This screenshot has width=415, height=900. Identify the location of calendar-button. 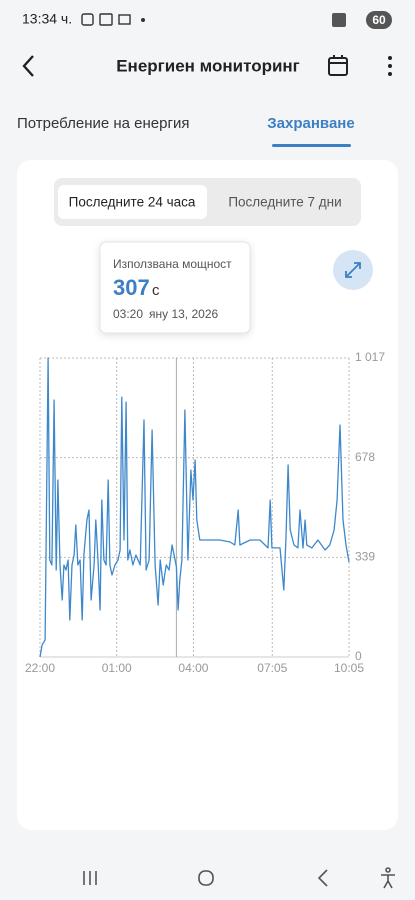
(338, 65).